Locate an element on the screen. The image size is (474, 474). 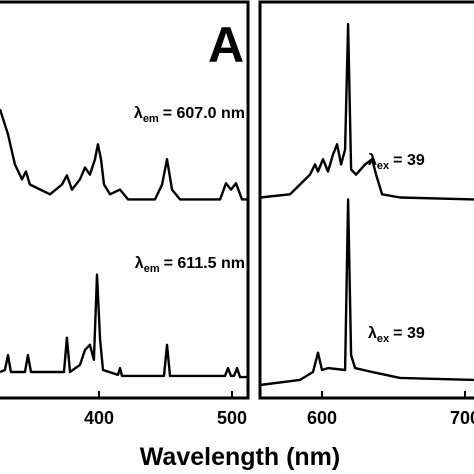
annotation: λem = 611.5 nm is located at coordinates (190, 265).